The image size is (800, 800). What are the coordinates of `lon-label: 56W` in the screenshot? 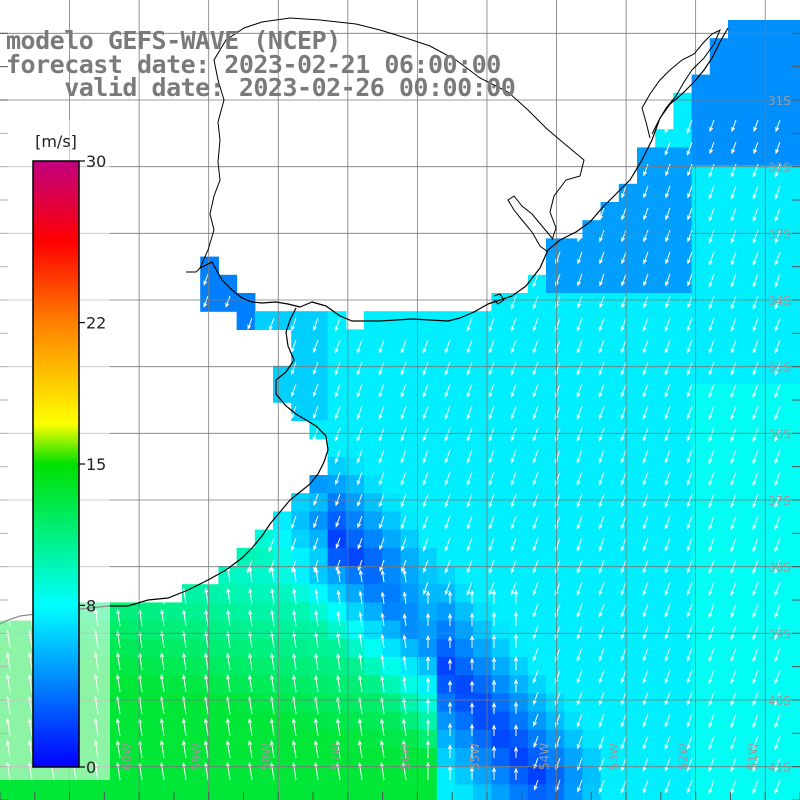 It's located at (405, 756).